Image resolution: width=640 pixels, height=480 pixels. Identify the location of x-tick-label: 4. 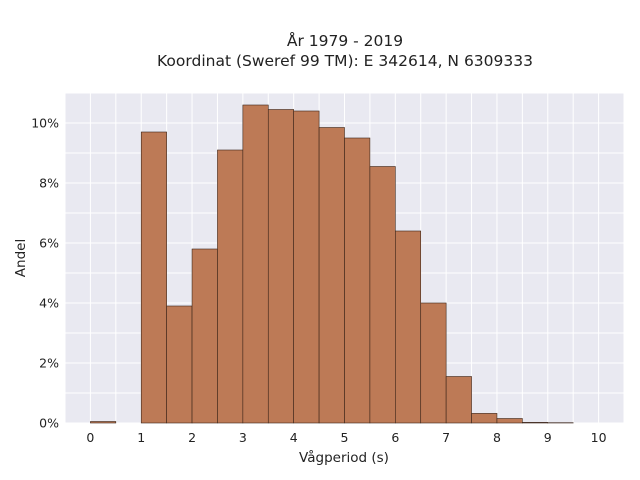
(294, 437).